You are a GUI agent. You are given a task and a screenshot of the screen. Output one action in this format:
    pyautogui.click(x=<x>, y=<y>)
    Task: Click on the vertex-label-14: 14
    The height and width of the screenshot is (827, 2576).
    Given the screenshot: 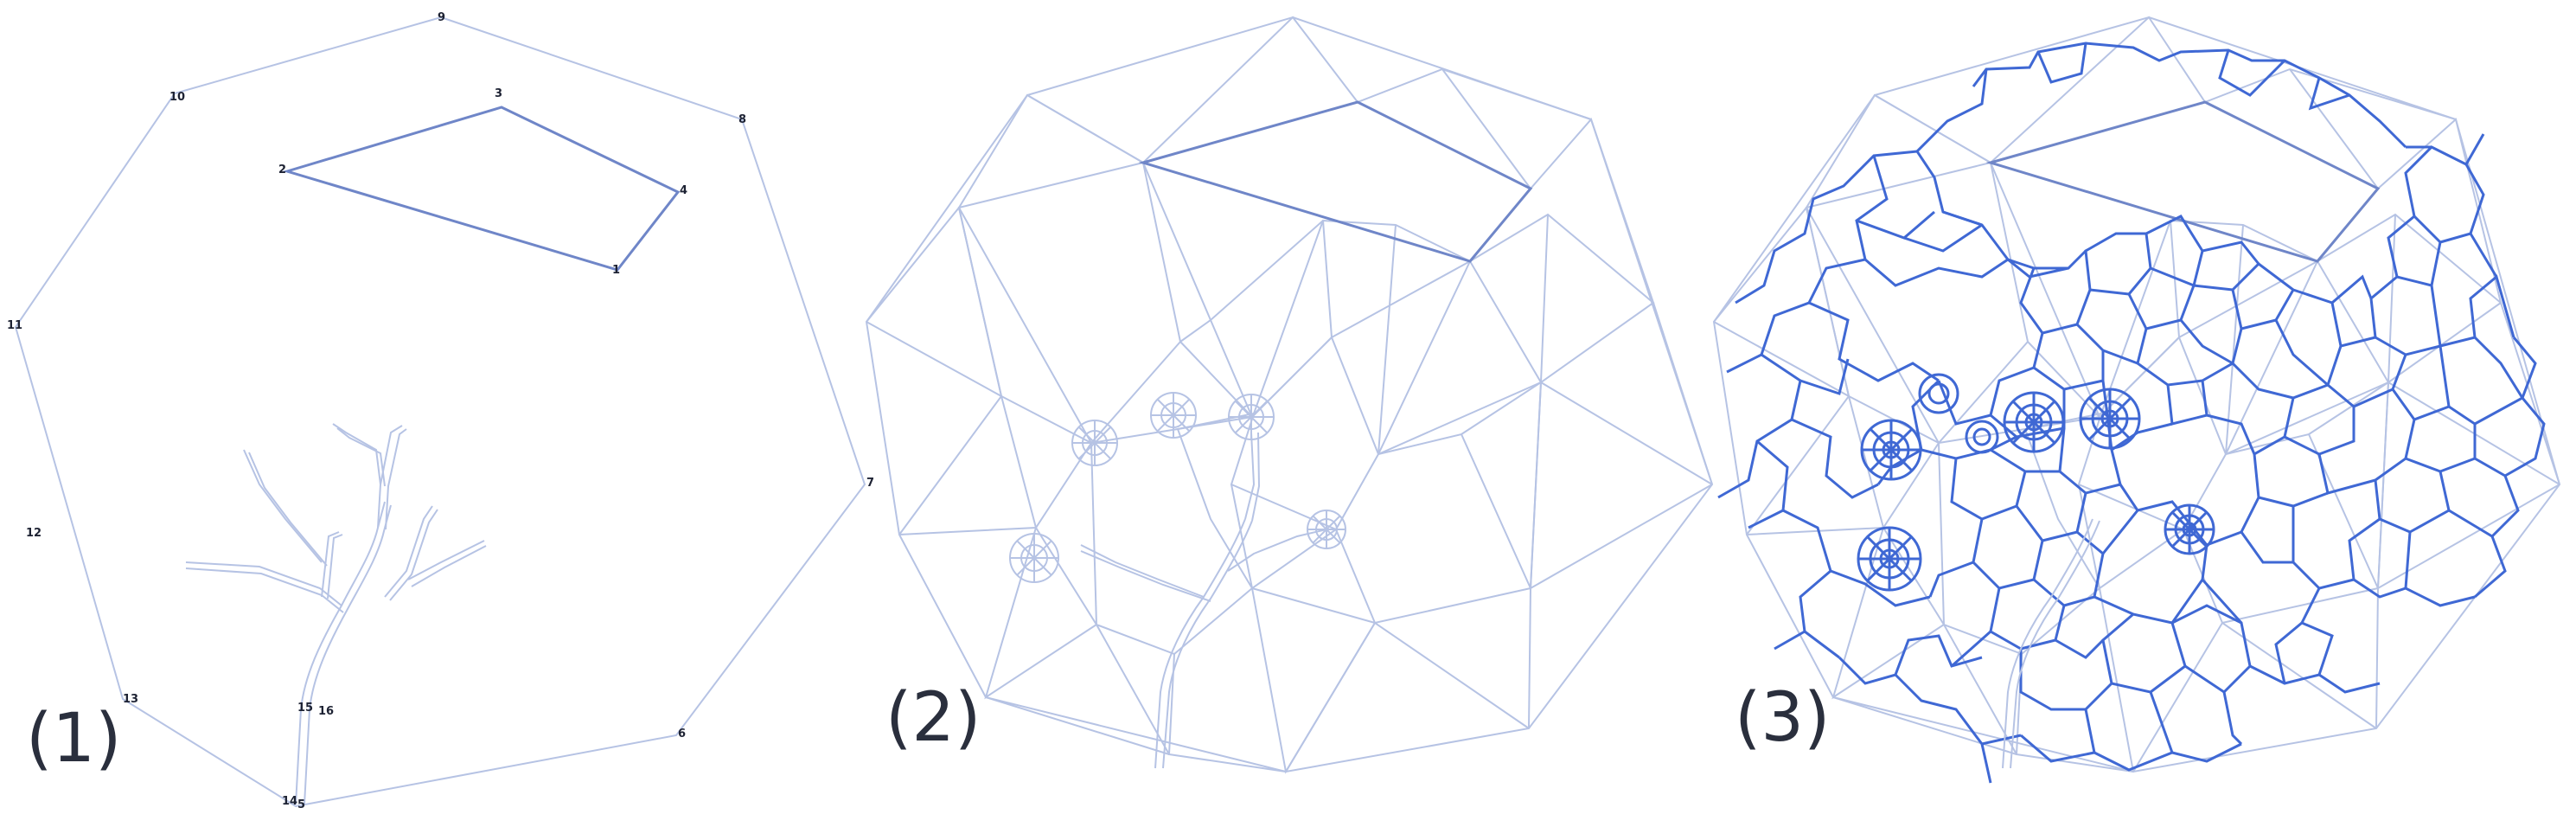 What is the action you would take?
    pyautogui.click(x=289, y=802)
    